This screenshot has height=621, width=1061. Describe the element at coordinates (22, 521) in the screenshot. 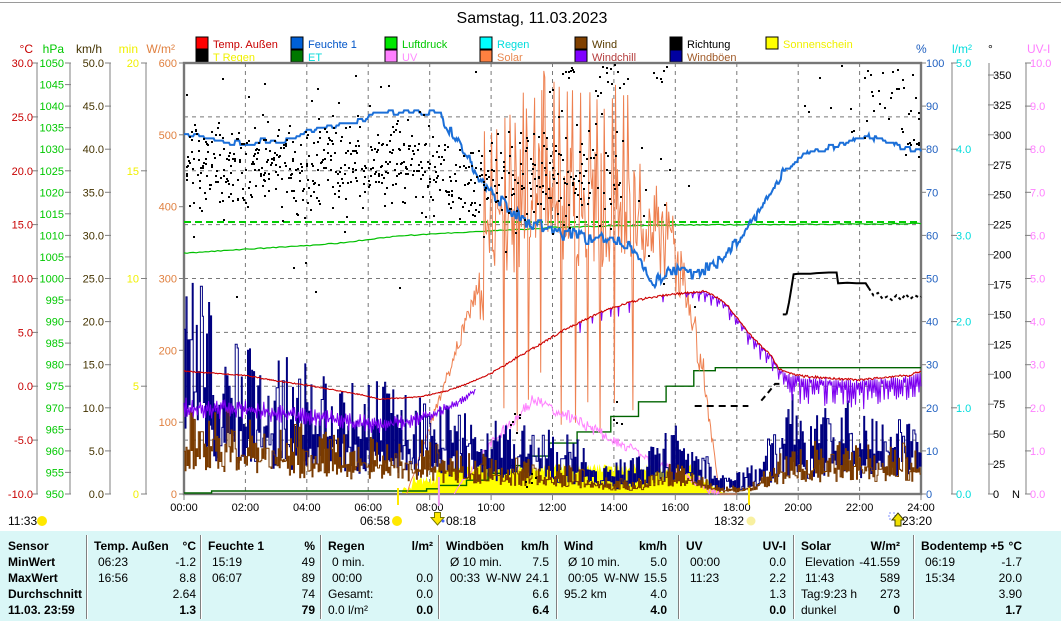

I see `svg-text: 11:33` at that location.